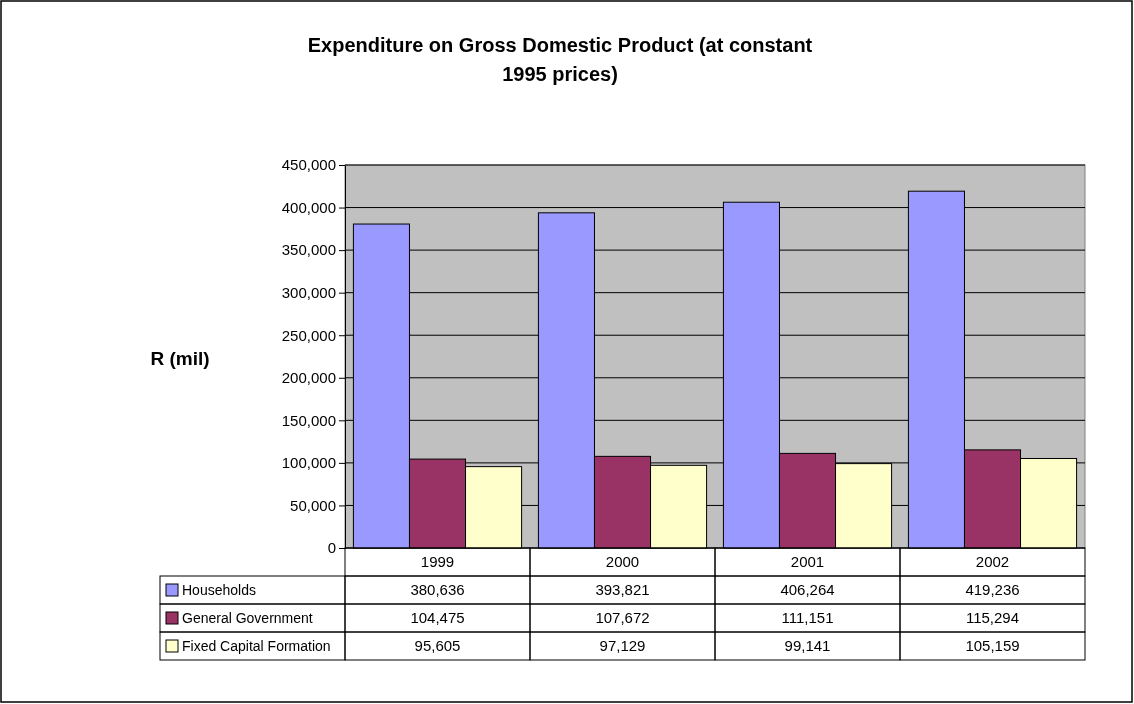 Image resolution: width=1134 pixels, height=704 pixels. I want to click on y-axis-title: R (mil), so click(180, 358).